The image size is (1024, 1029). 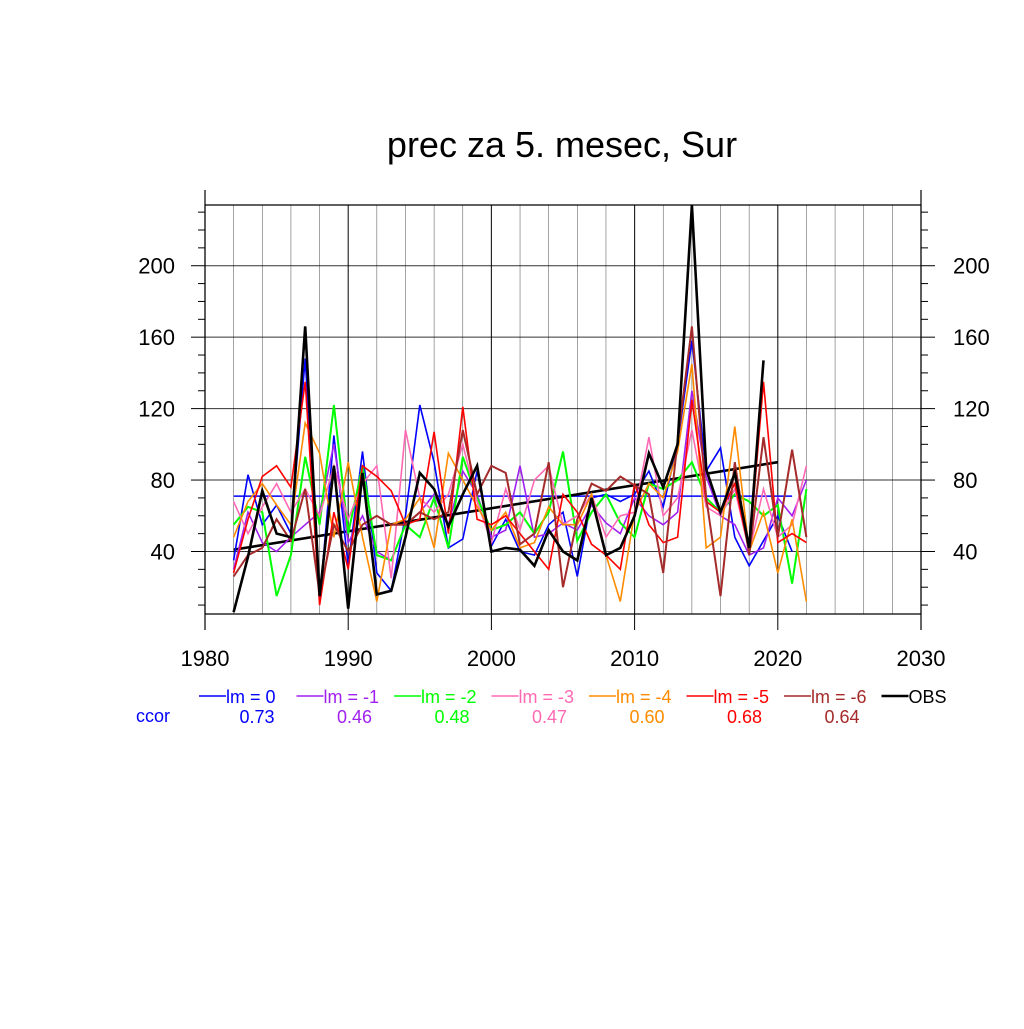 What do you see at coordinates (839, 697) in the screenshot?
I see `legend-label: lm = -6` at bounding box center [839, 697].